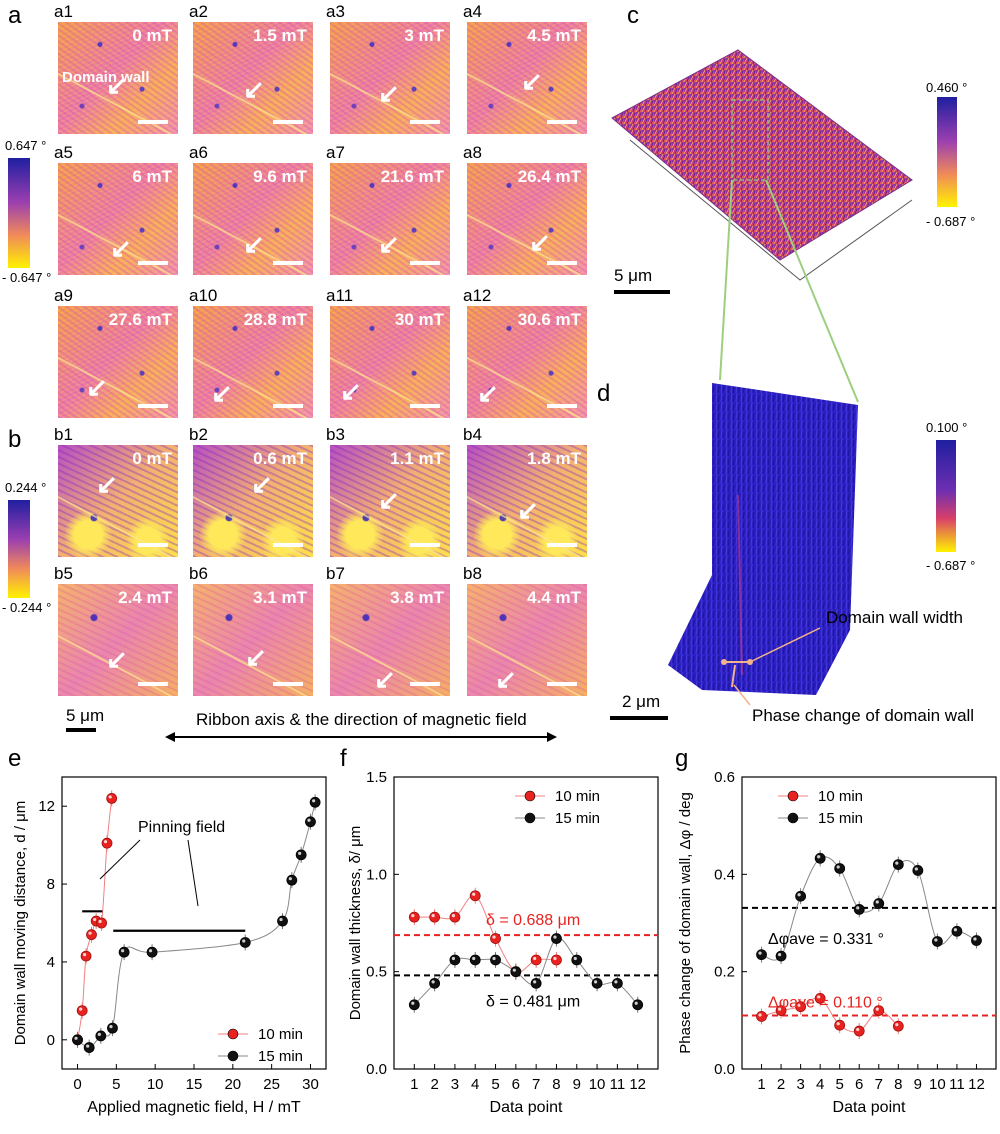  I want to click on x-tick-label: 11, so click(957, 1084).